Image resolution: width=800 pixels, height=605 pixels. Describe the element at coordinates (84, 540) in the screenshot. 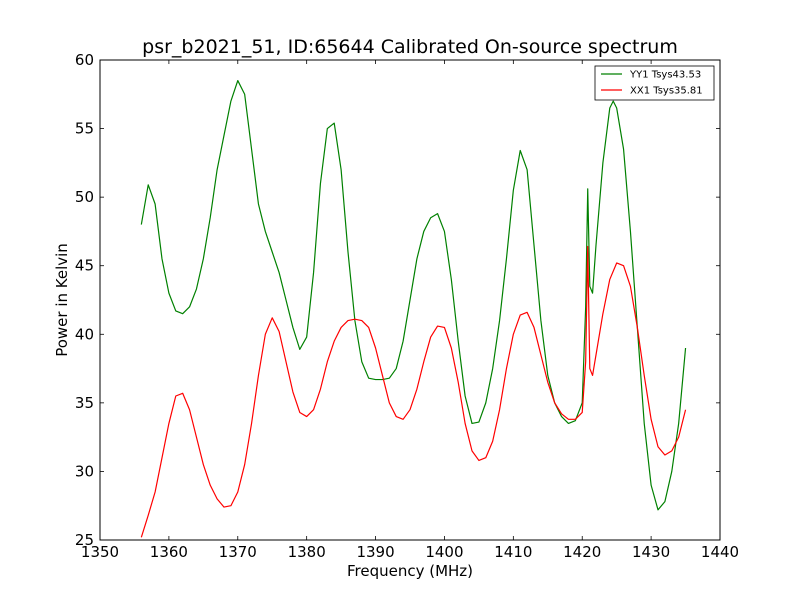

I see `y-tick-label: 25` at that location.